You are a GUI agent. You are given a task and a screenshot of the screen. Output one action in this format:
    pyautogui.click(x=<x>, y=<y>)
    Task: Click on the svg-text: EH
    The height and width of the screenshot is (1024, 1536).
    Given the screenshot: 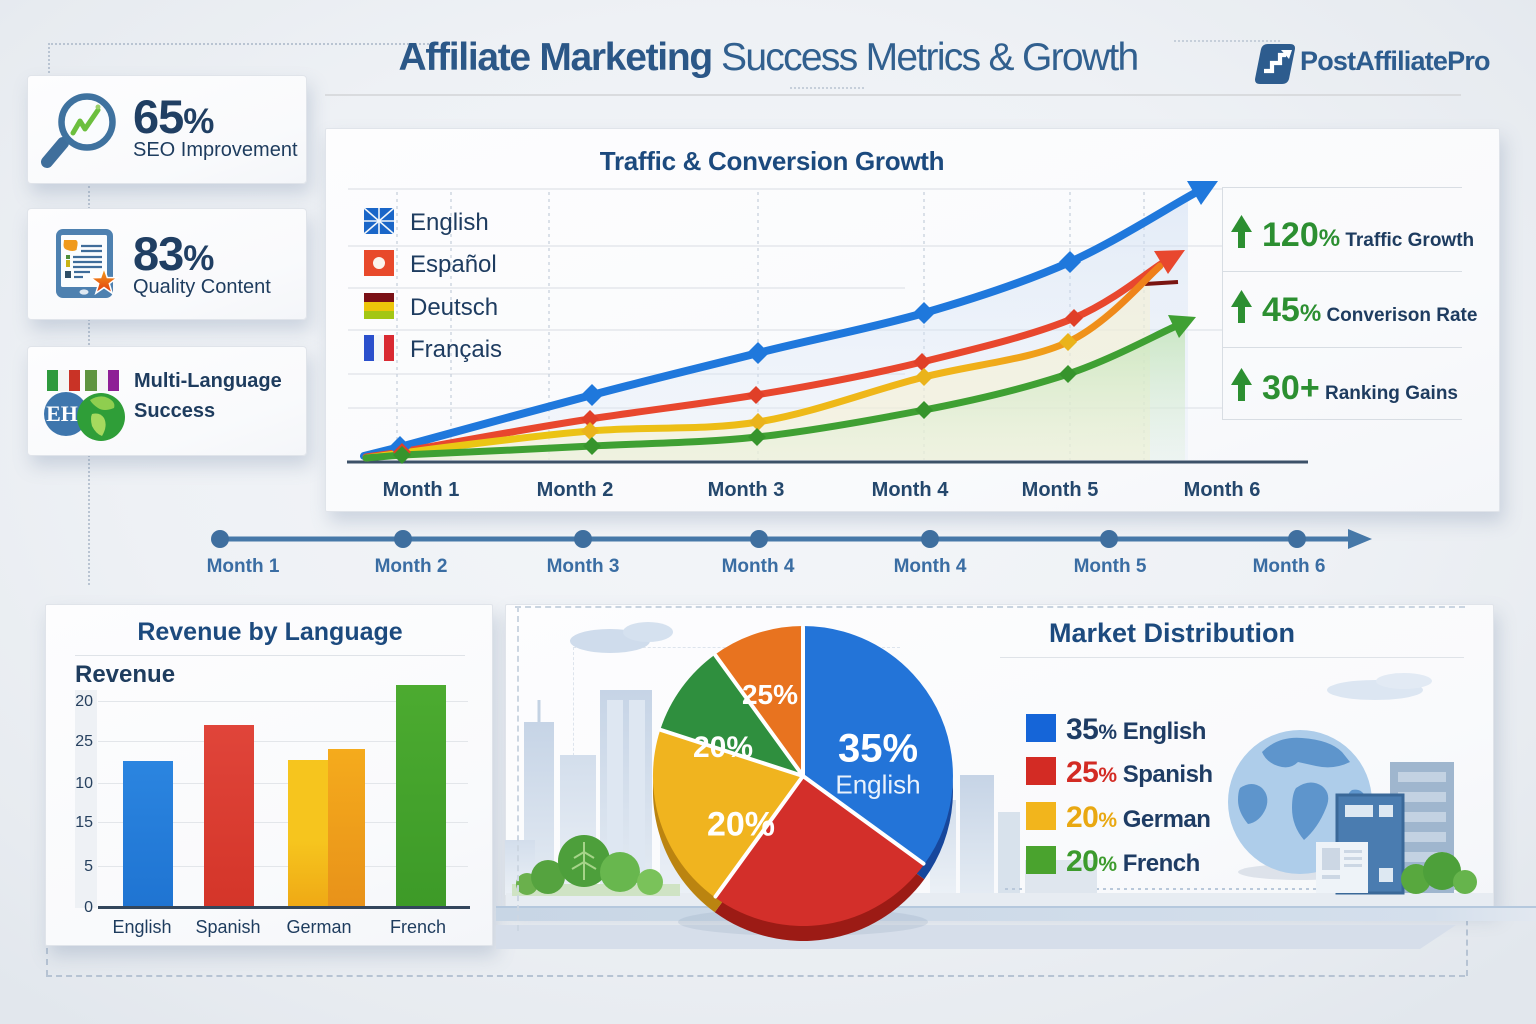 What is the action you would take?
    pyautogui.click(x=62, y=413)
    